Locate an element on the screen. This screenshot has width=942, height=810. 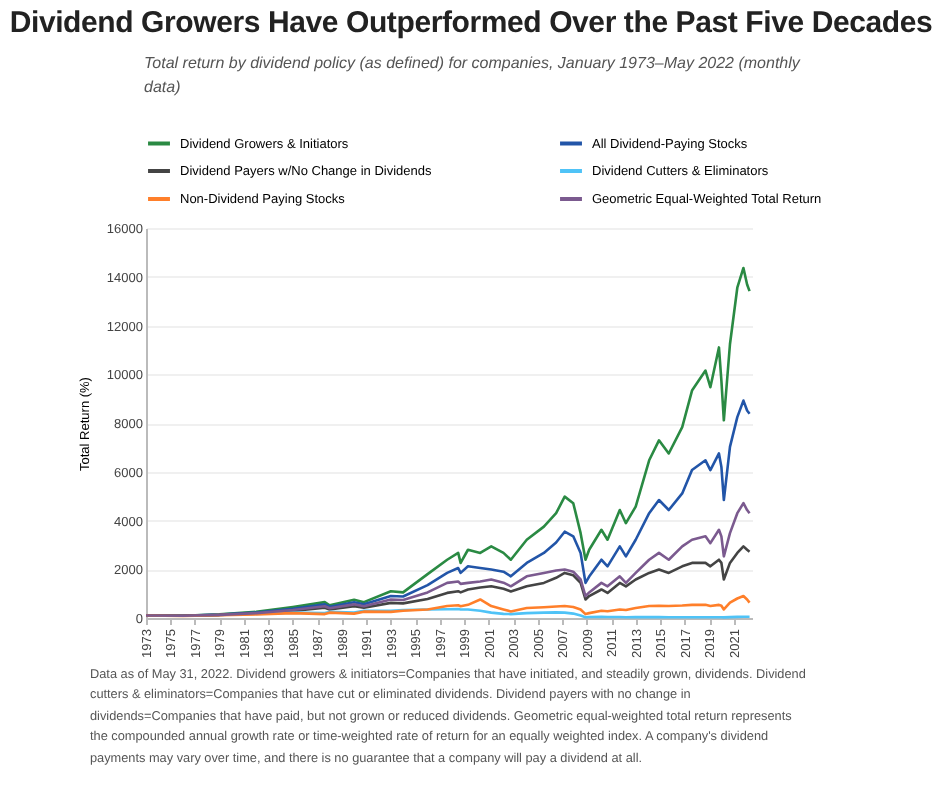
chart-subtitle: Total return by dividend policy (as defined) for companies, January 1973–May 2022 (monthly data) is located at coordinates (473, 76).